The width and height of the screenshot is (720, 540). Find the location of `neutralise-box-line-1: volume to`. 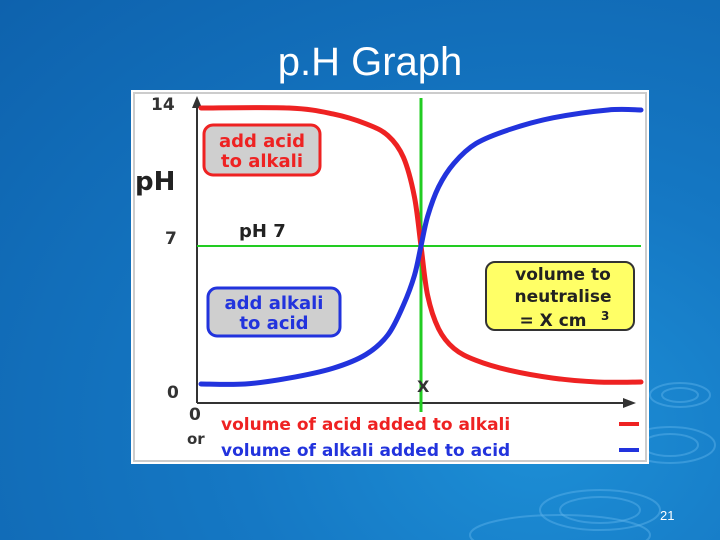

neutralise-box-line-1: volume to is located at coordinates (563, 275).